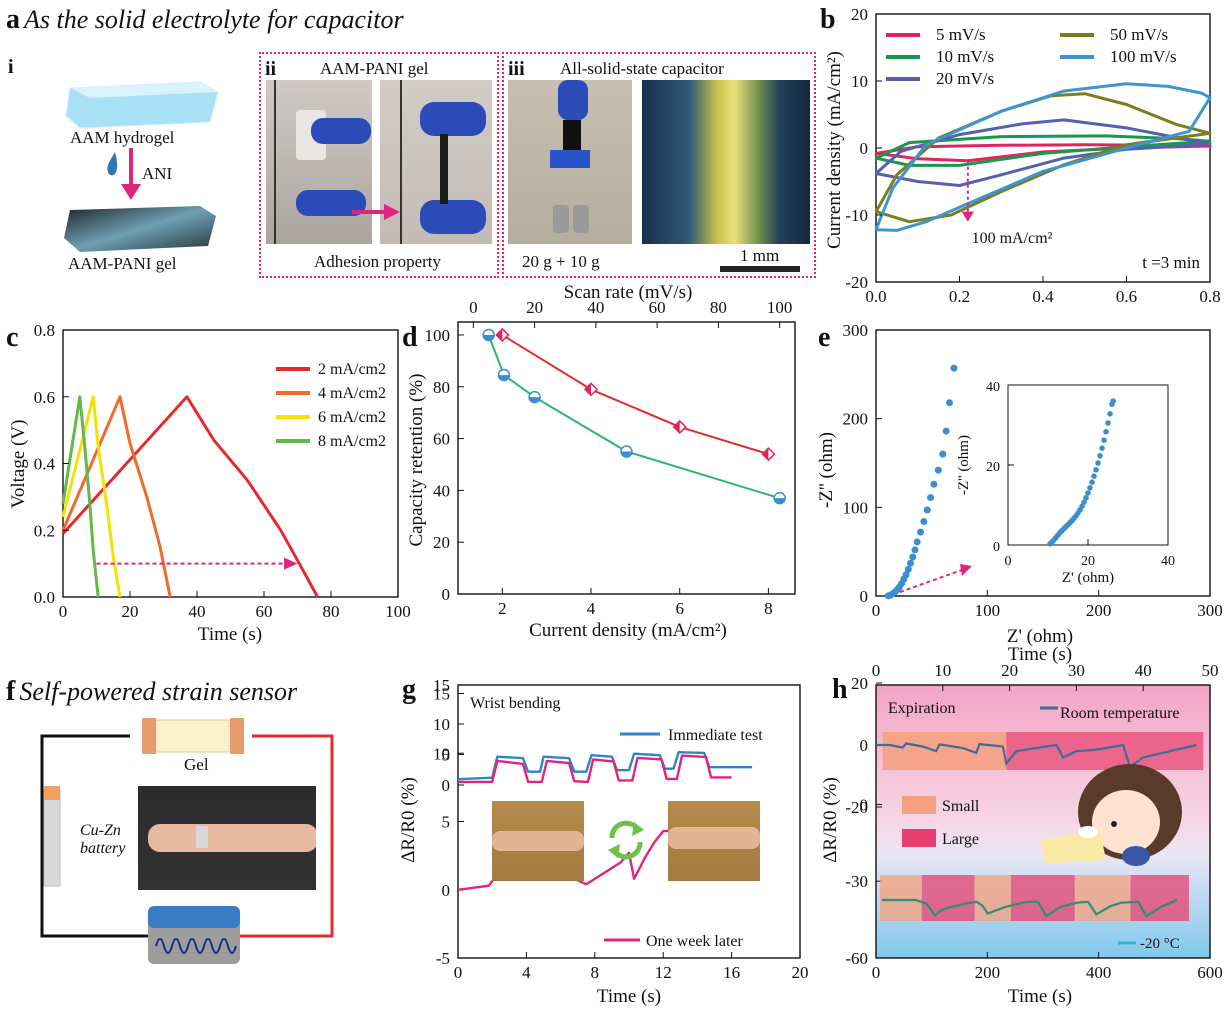  Describe the element at coordinates (1076, 670) in the screenshot. I see `x-tick-label: 30` at that location.